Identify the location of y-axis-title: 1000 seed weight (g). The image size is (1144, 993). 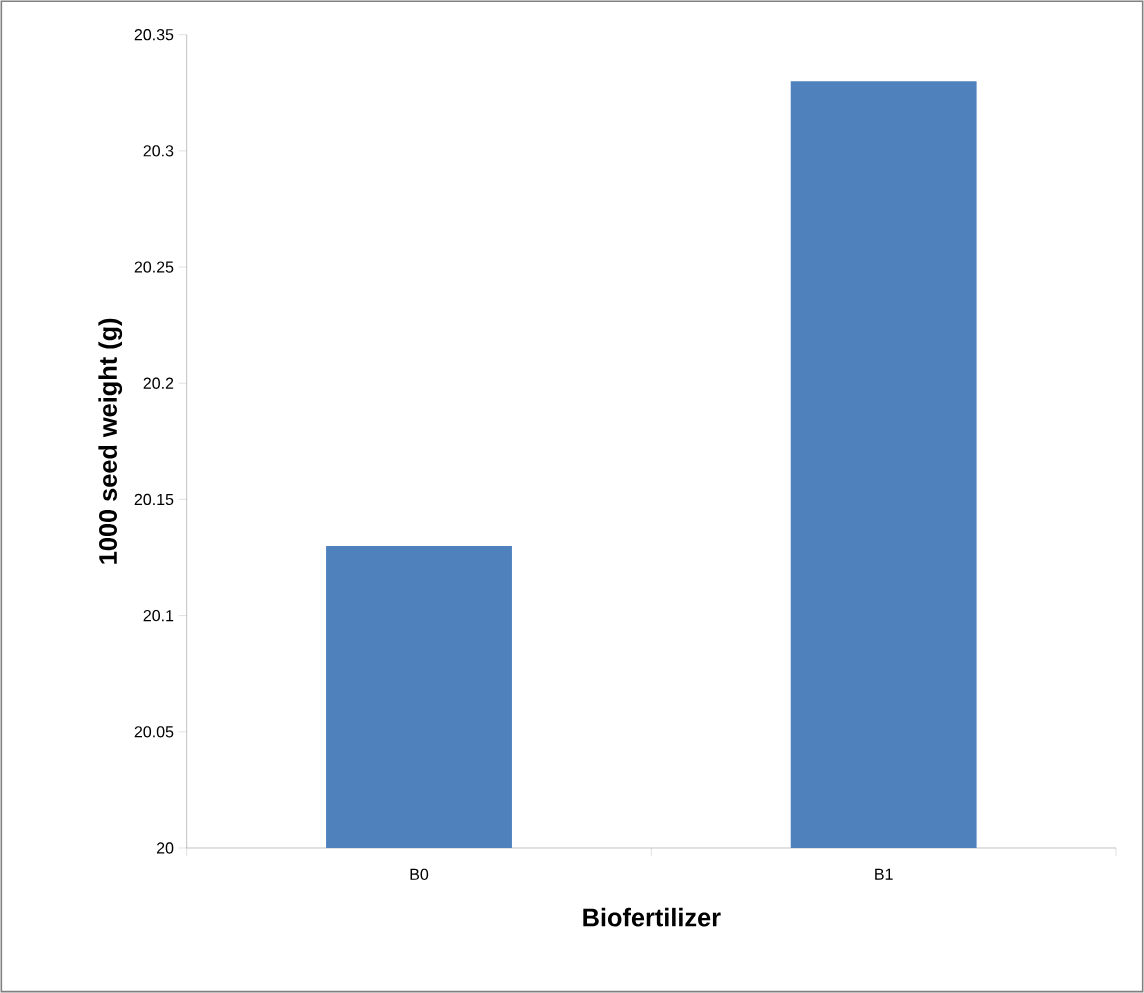
(110, 441).